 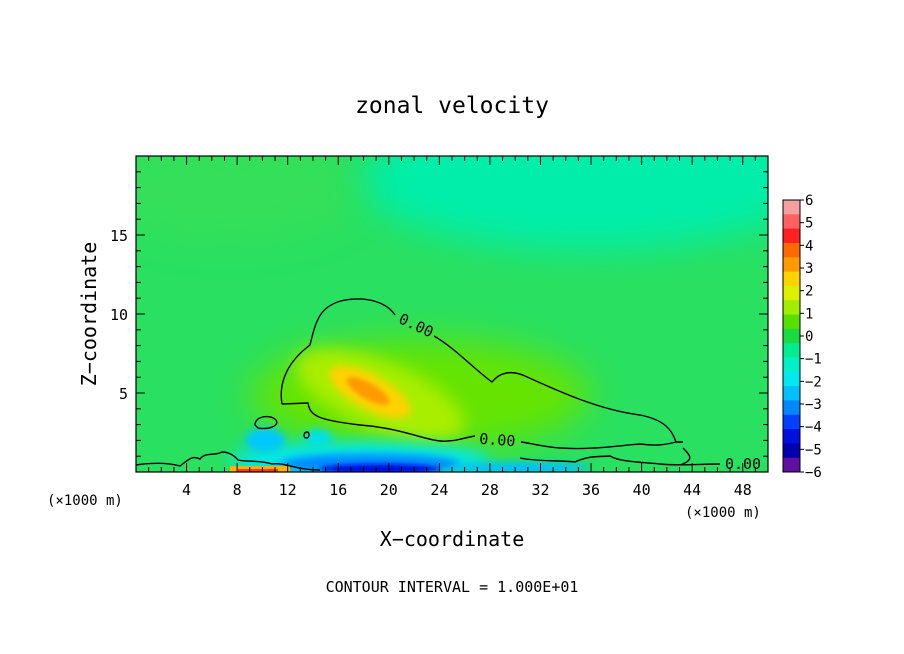 I want to click on surface-negative-right, so click(x=520, y=467).